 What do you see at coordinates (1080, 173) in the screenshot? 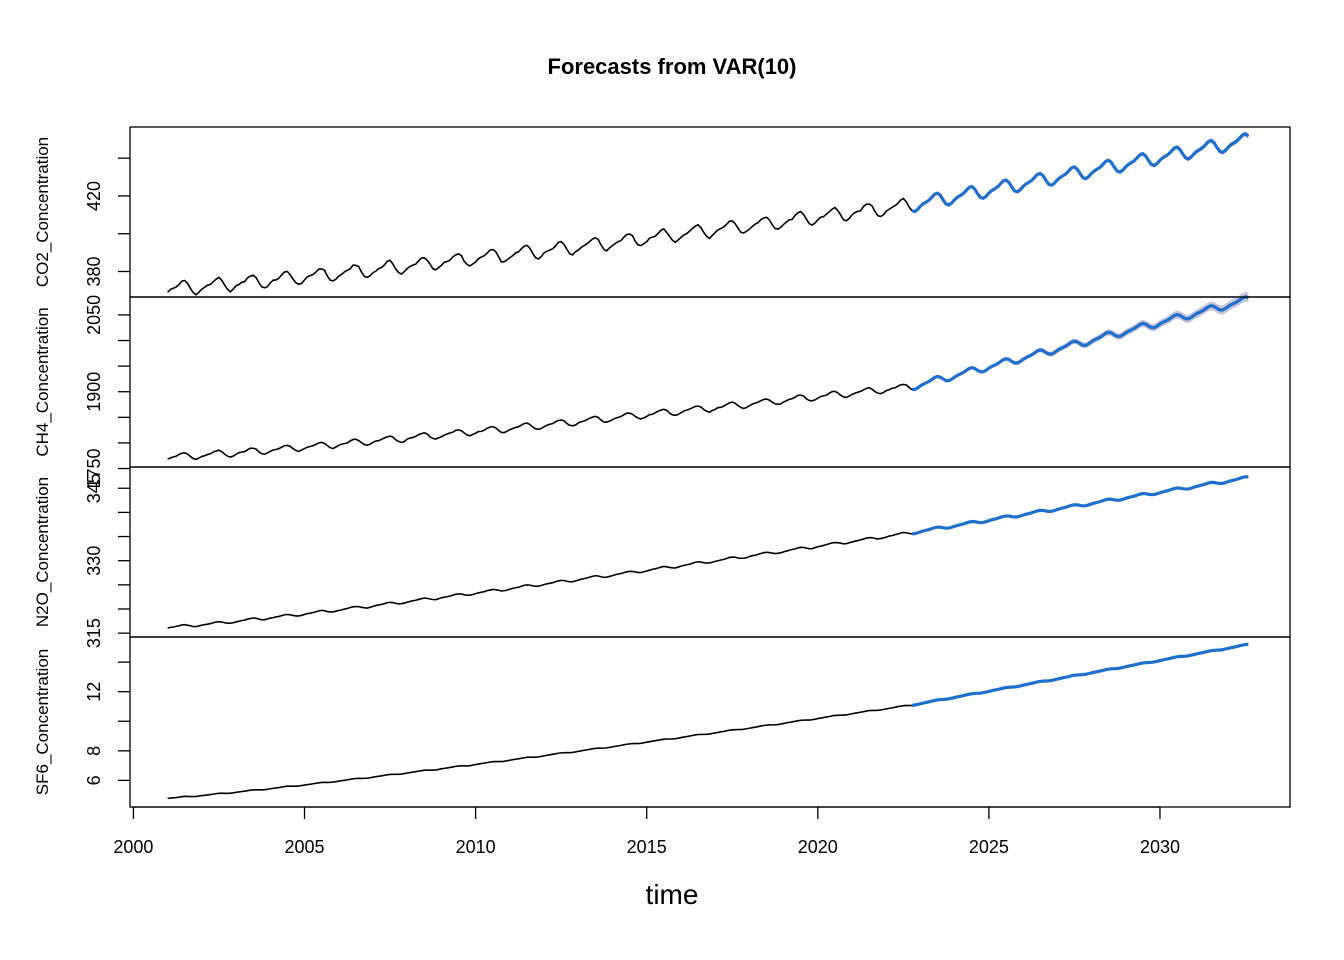
I see `forecast-line-CO2_Concentration` at bounding box center [1080, 173].